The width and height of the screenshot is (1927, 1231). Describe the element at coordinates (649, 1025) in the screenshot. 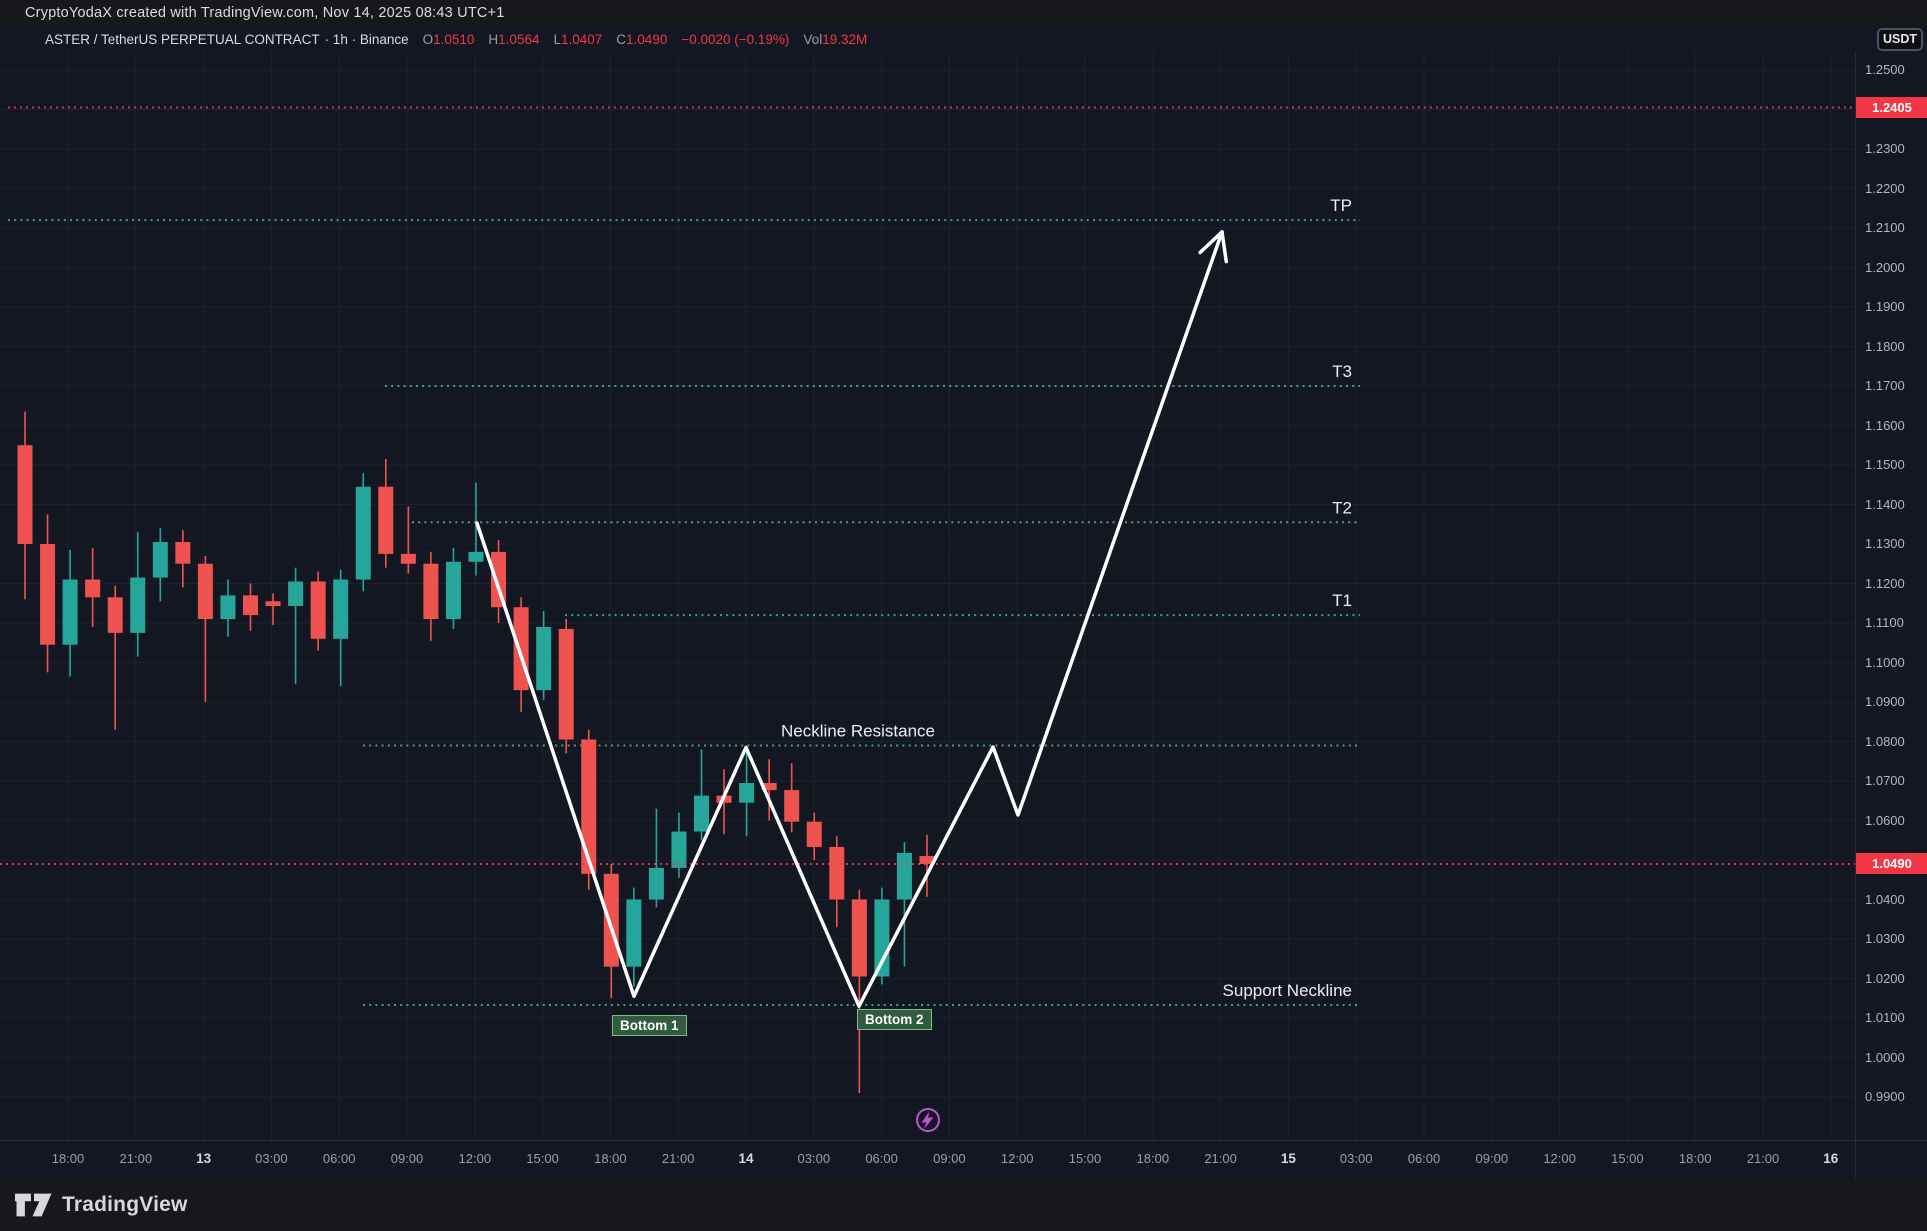

I see `pattern-label-bottom-1: Bottom 1` at that location.